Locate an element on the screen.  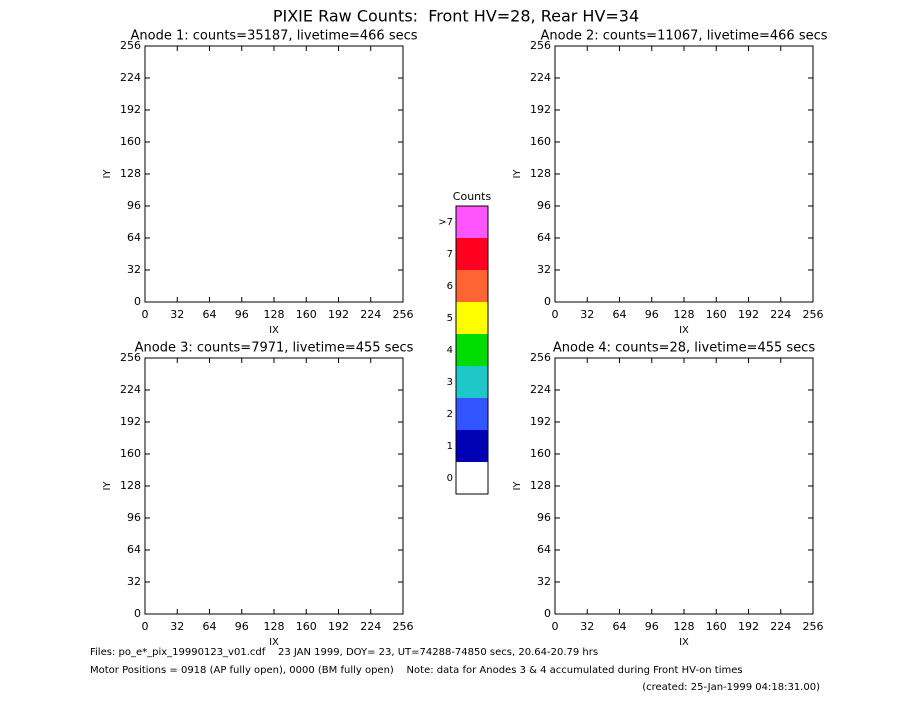
colorbar-frame is located at coordinates (472, 350).